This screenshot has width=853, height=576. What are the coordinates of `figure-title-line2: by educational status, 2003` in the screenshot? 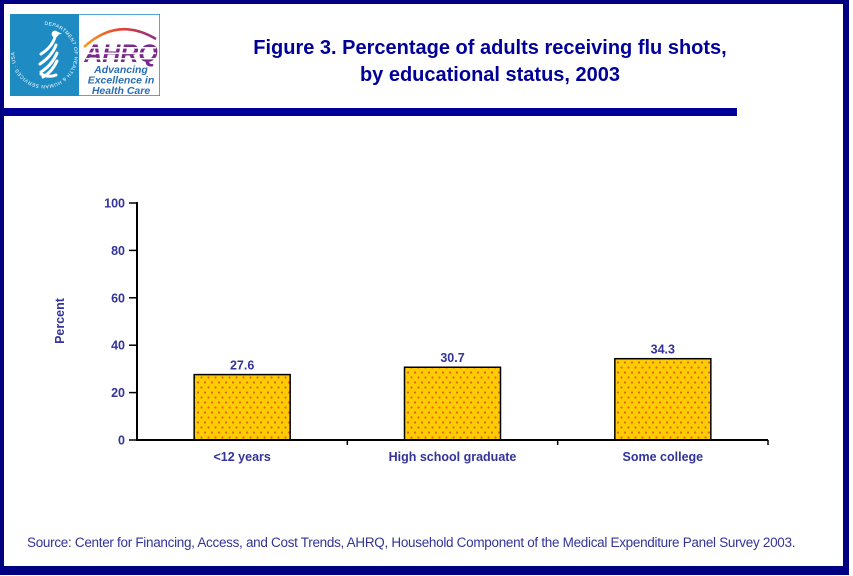 It's located at (490, 75).